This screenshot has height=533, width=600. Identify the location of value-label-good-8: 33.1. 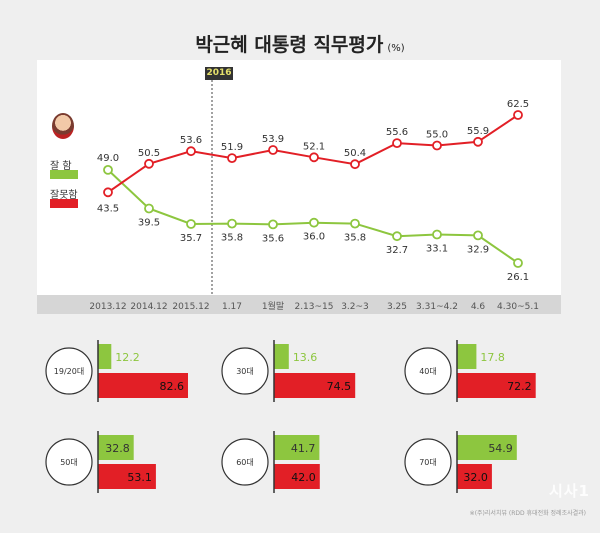
(437, 249).